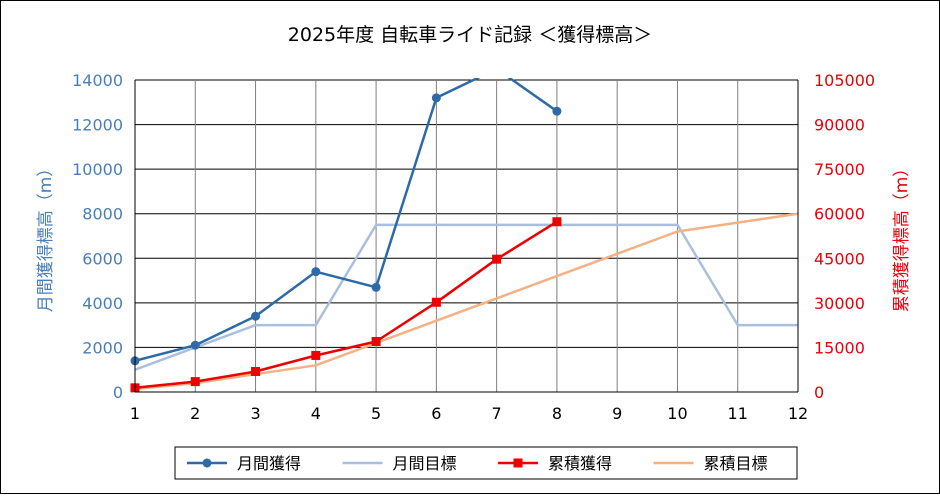  What do you see at coordinates (46, 236) in the screenshot?
I see `y-axis-left-label: 月間獲得標高（m）` at bounding box center [46, 236].